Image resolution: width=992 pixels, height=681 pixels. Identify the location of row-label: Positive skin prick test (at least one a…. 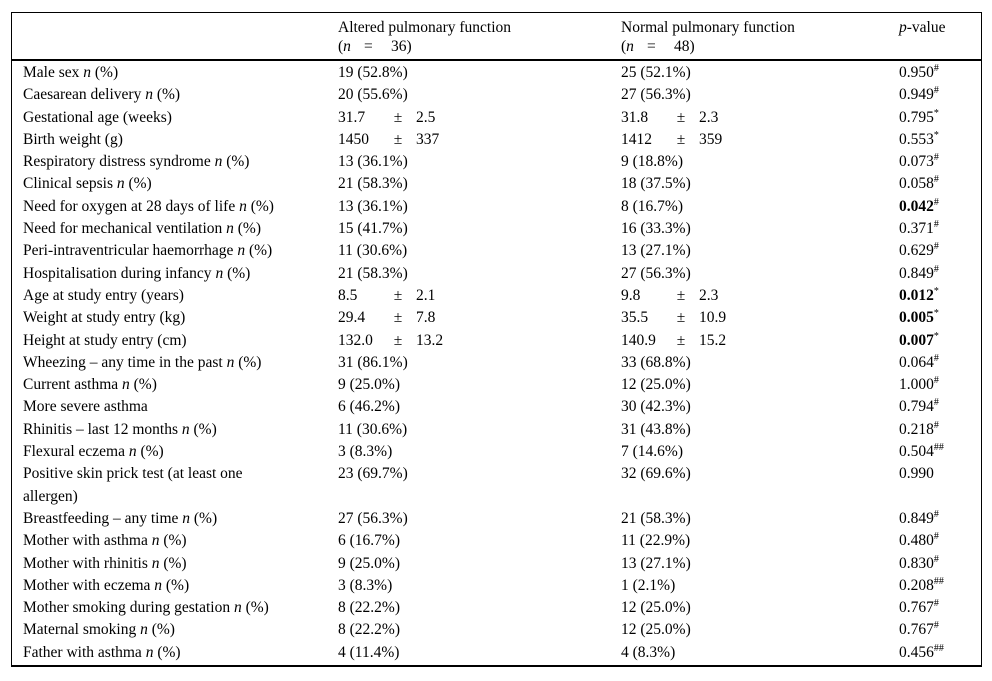
(133, 485).